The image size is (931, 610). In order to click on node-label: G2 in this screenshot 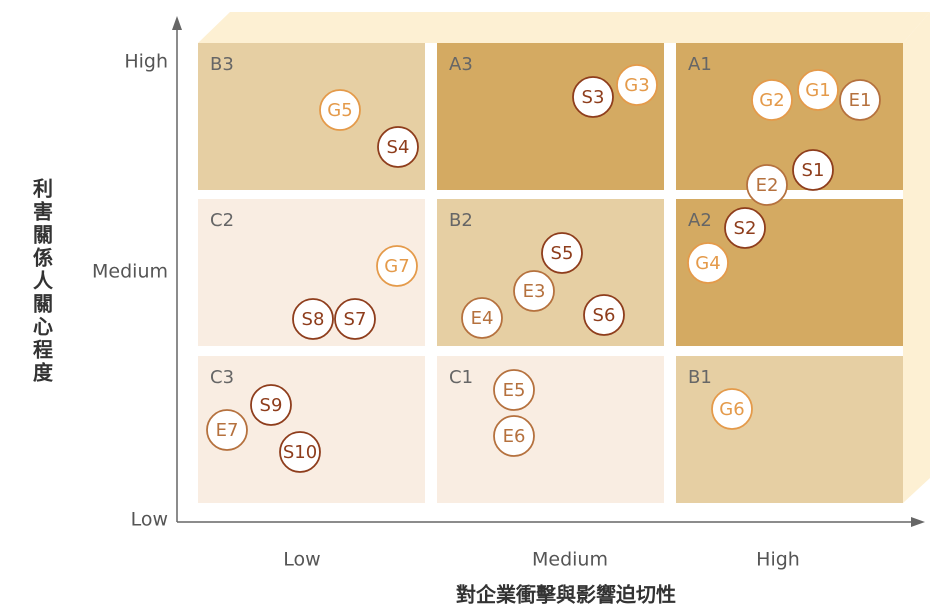, I will do `click(771, 100)`.